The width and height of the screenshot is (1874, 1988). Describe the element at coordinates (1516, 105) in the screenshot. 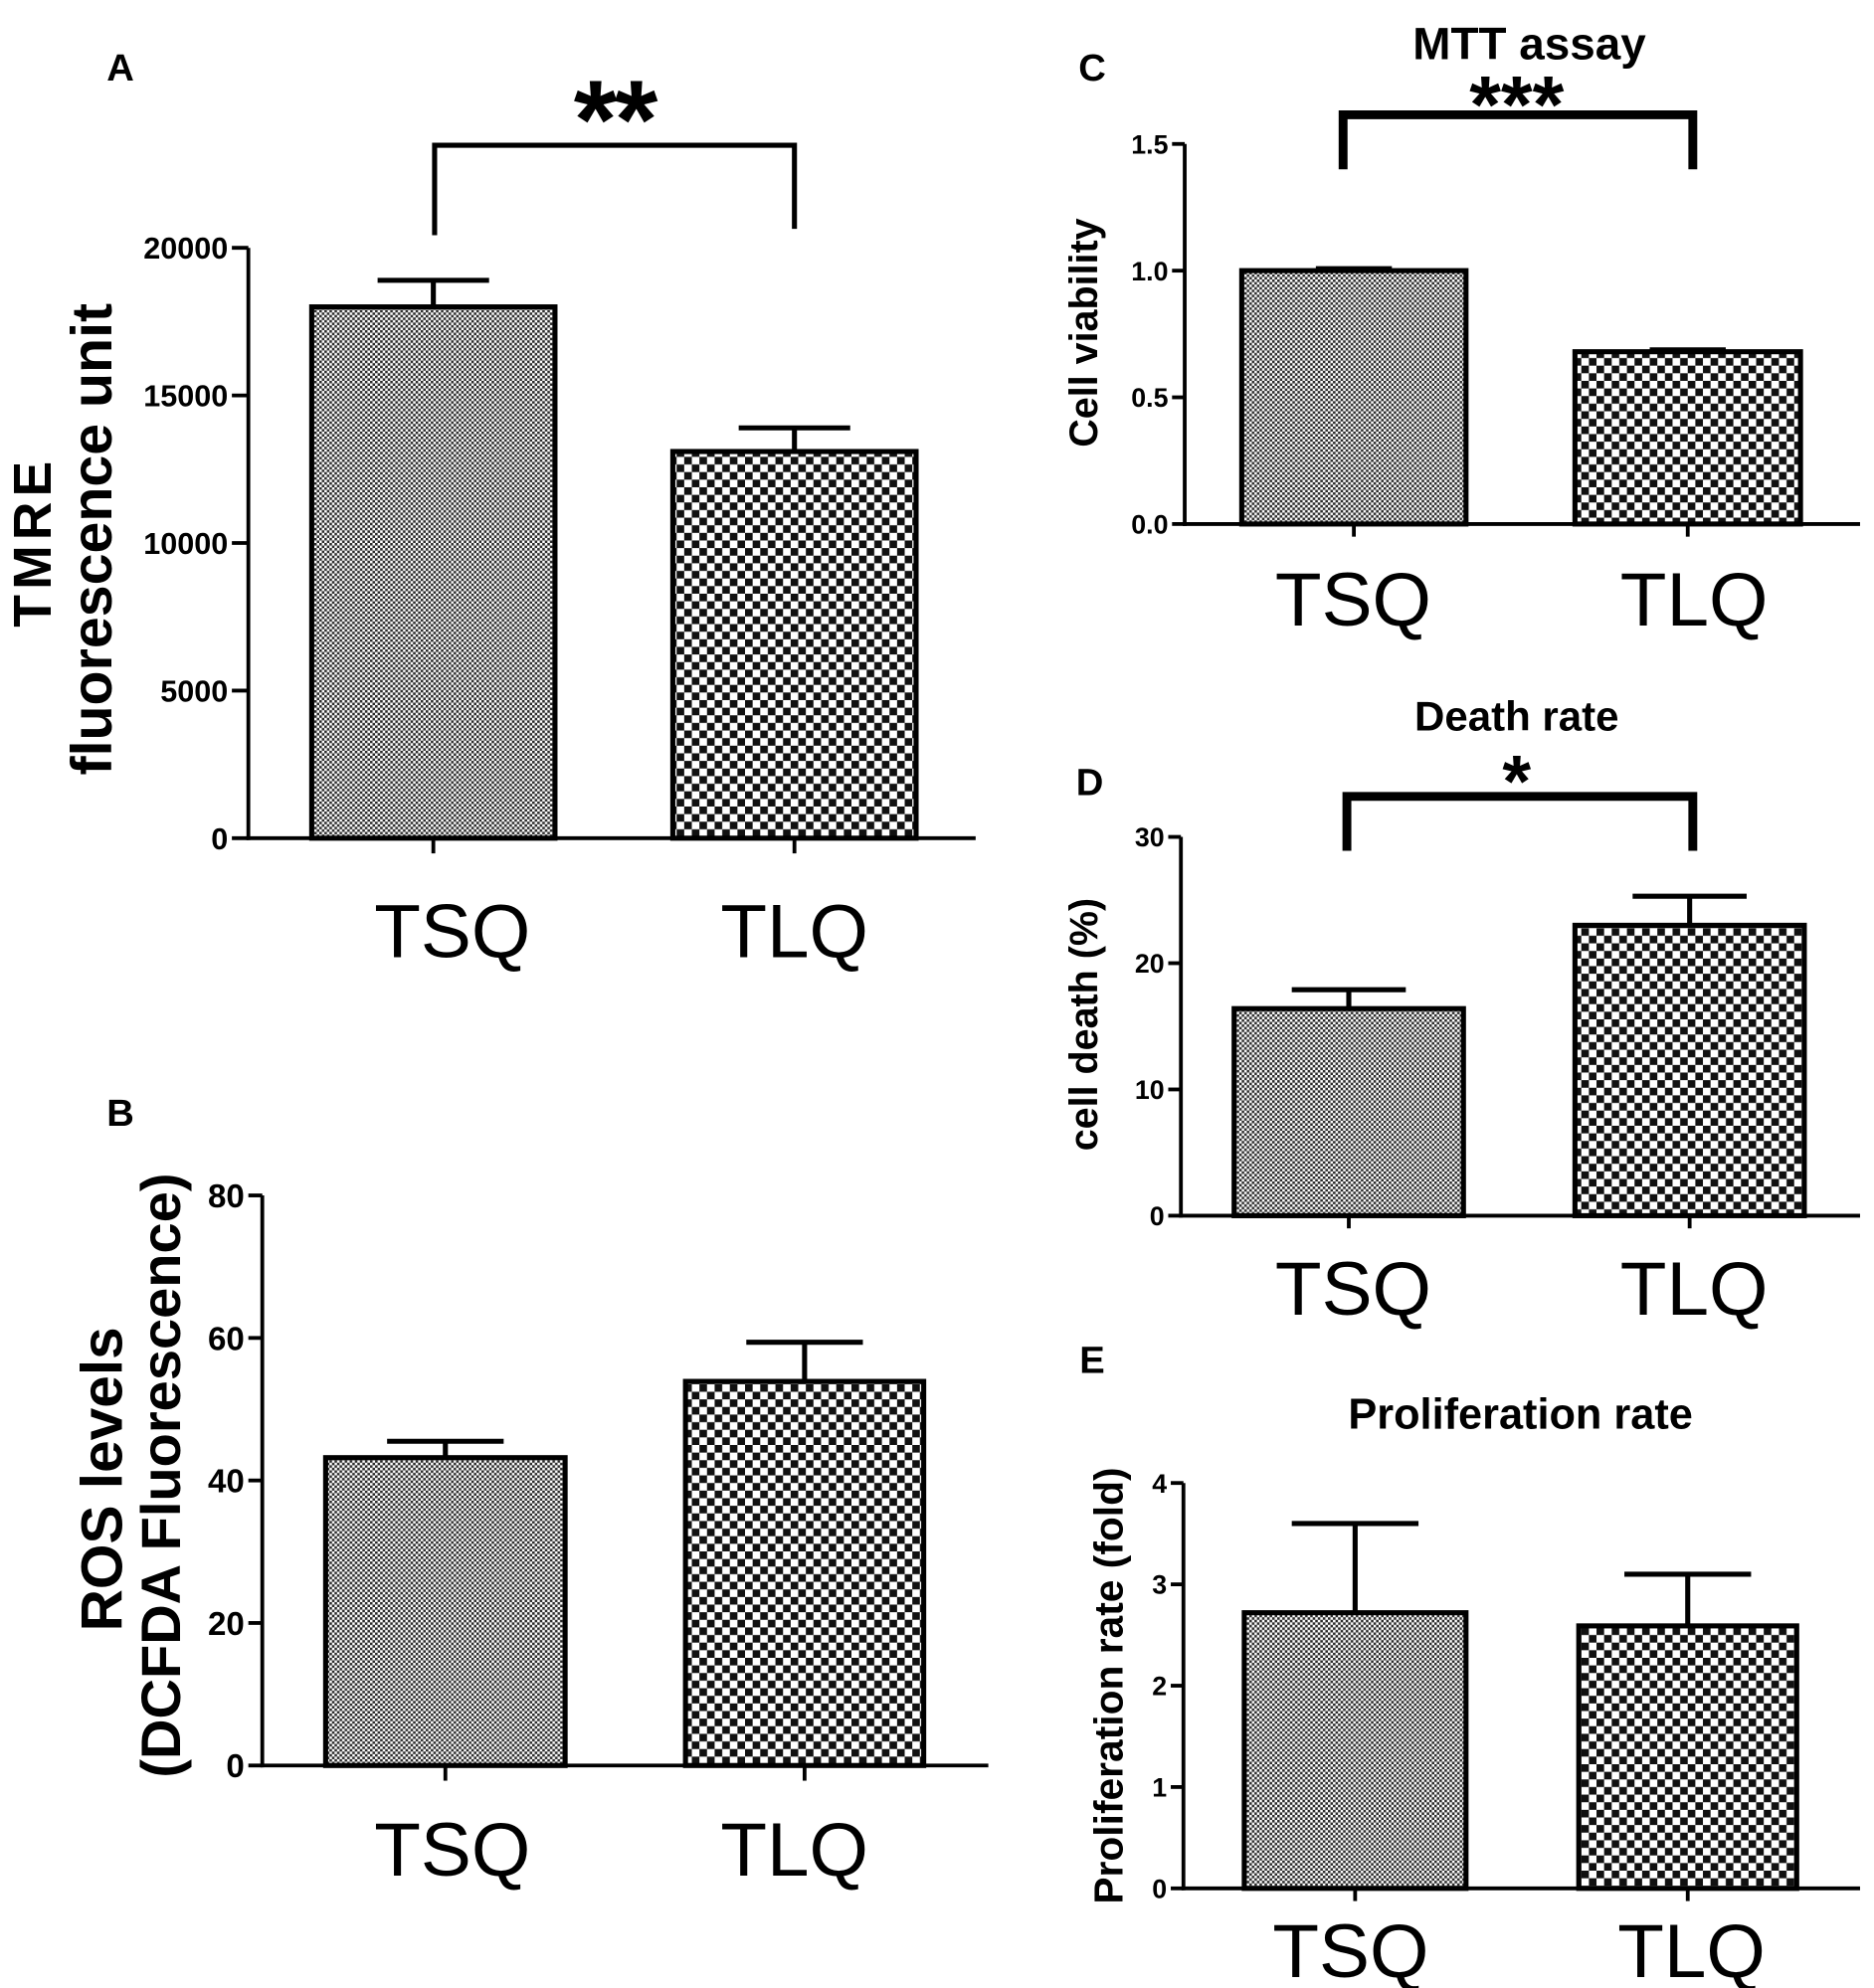

I see `significance-label: ***` at that location.